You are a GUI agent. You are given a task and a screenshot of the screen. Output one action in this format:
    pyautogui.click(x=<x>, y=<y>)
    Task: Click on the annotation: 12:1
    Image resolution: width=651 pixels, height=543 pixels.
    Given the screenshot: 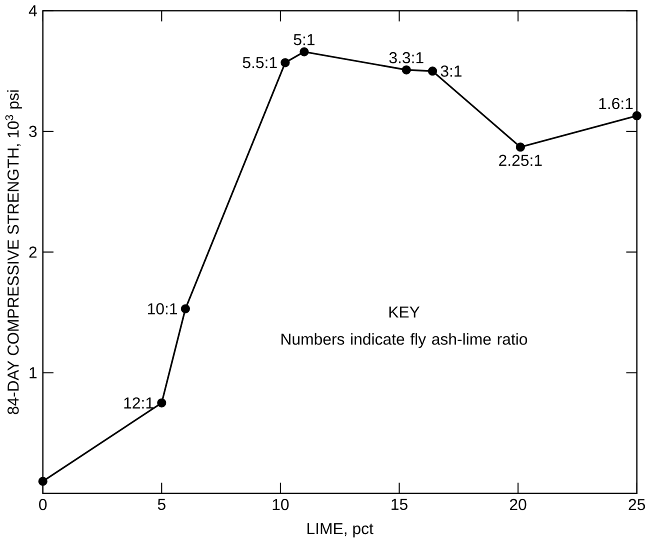 What is the action you would take?
    pyautogui.click(x=139, y=403)
    